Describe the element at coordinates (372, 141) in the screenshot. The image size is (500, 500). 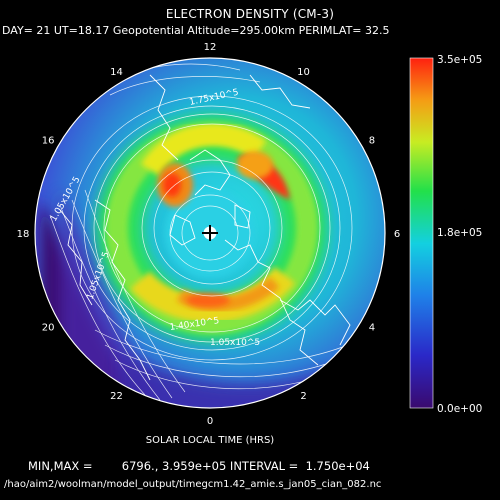
I see `local-time-label: 8` at that location.